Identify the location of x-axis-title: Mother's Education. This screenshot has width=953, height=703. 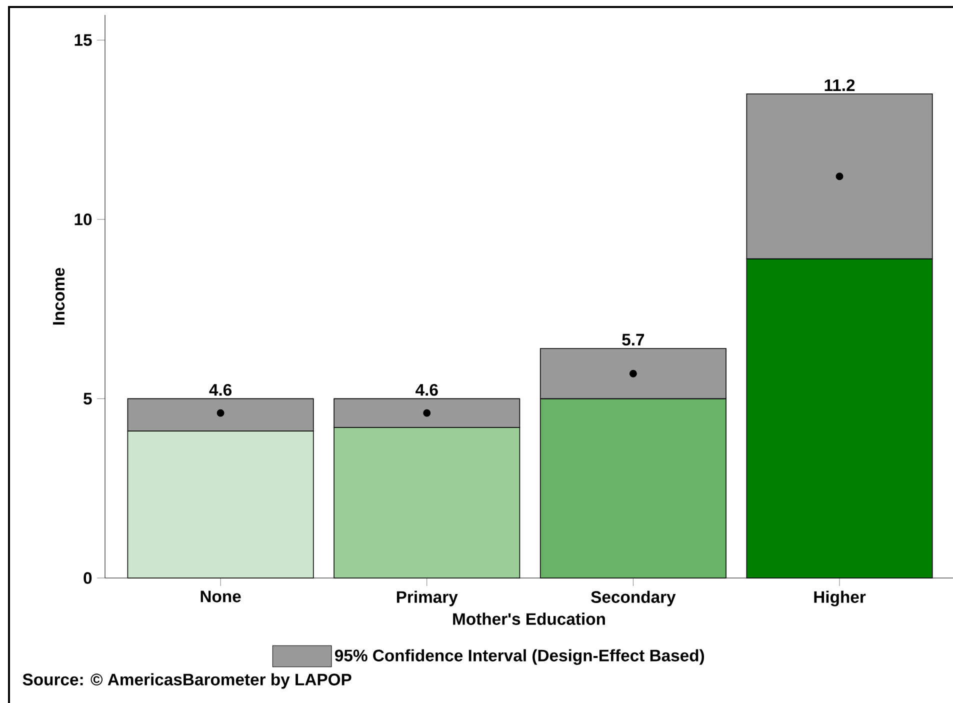
(529, 618).